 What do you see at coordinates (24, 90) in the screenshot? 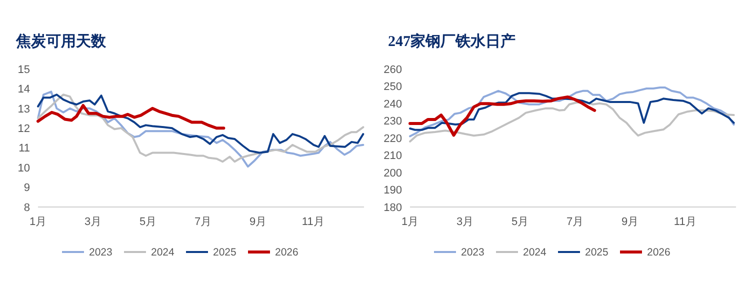
I see `y-tick-label: 14` at bounding box center [24, 90].